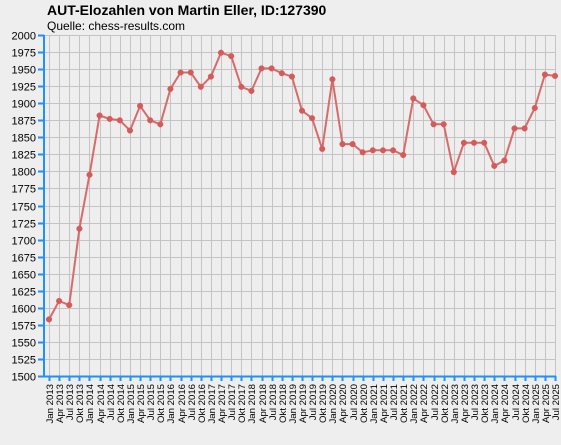 The width and height of the screenshot is (561, 445). I want to click on x-tick-label: Jul 2018, so click(273, 402).